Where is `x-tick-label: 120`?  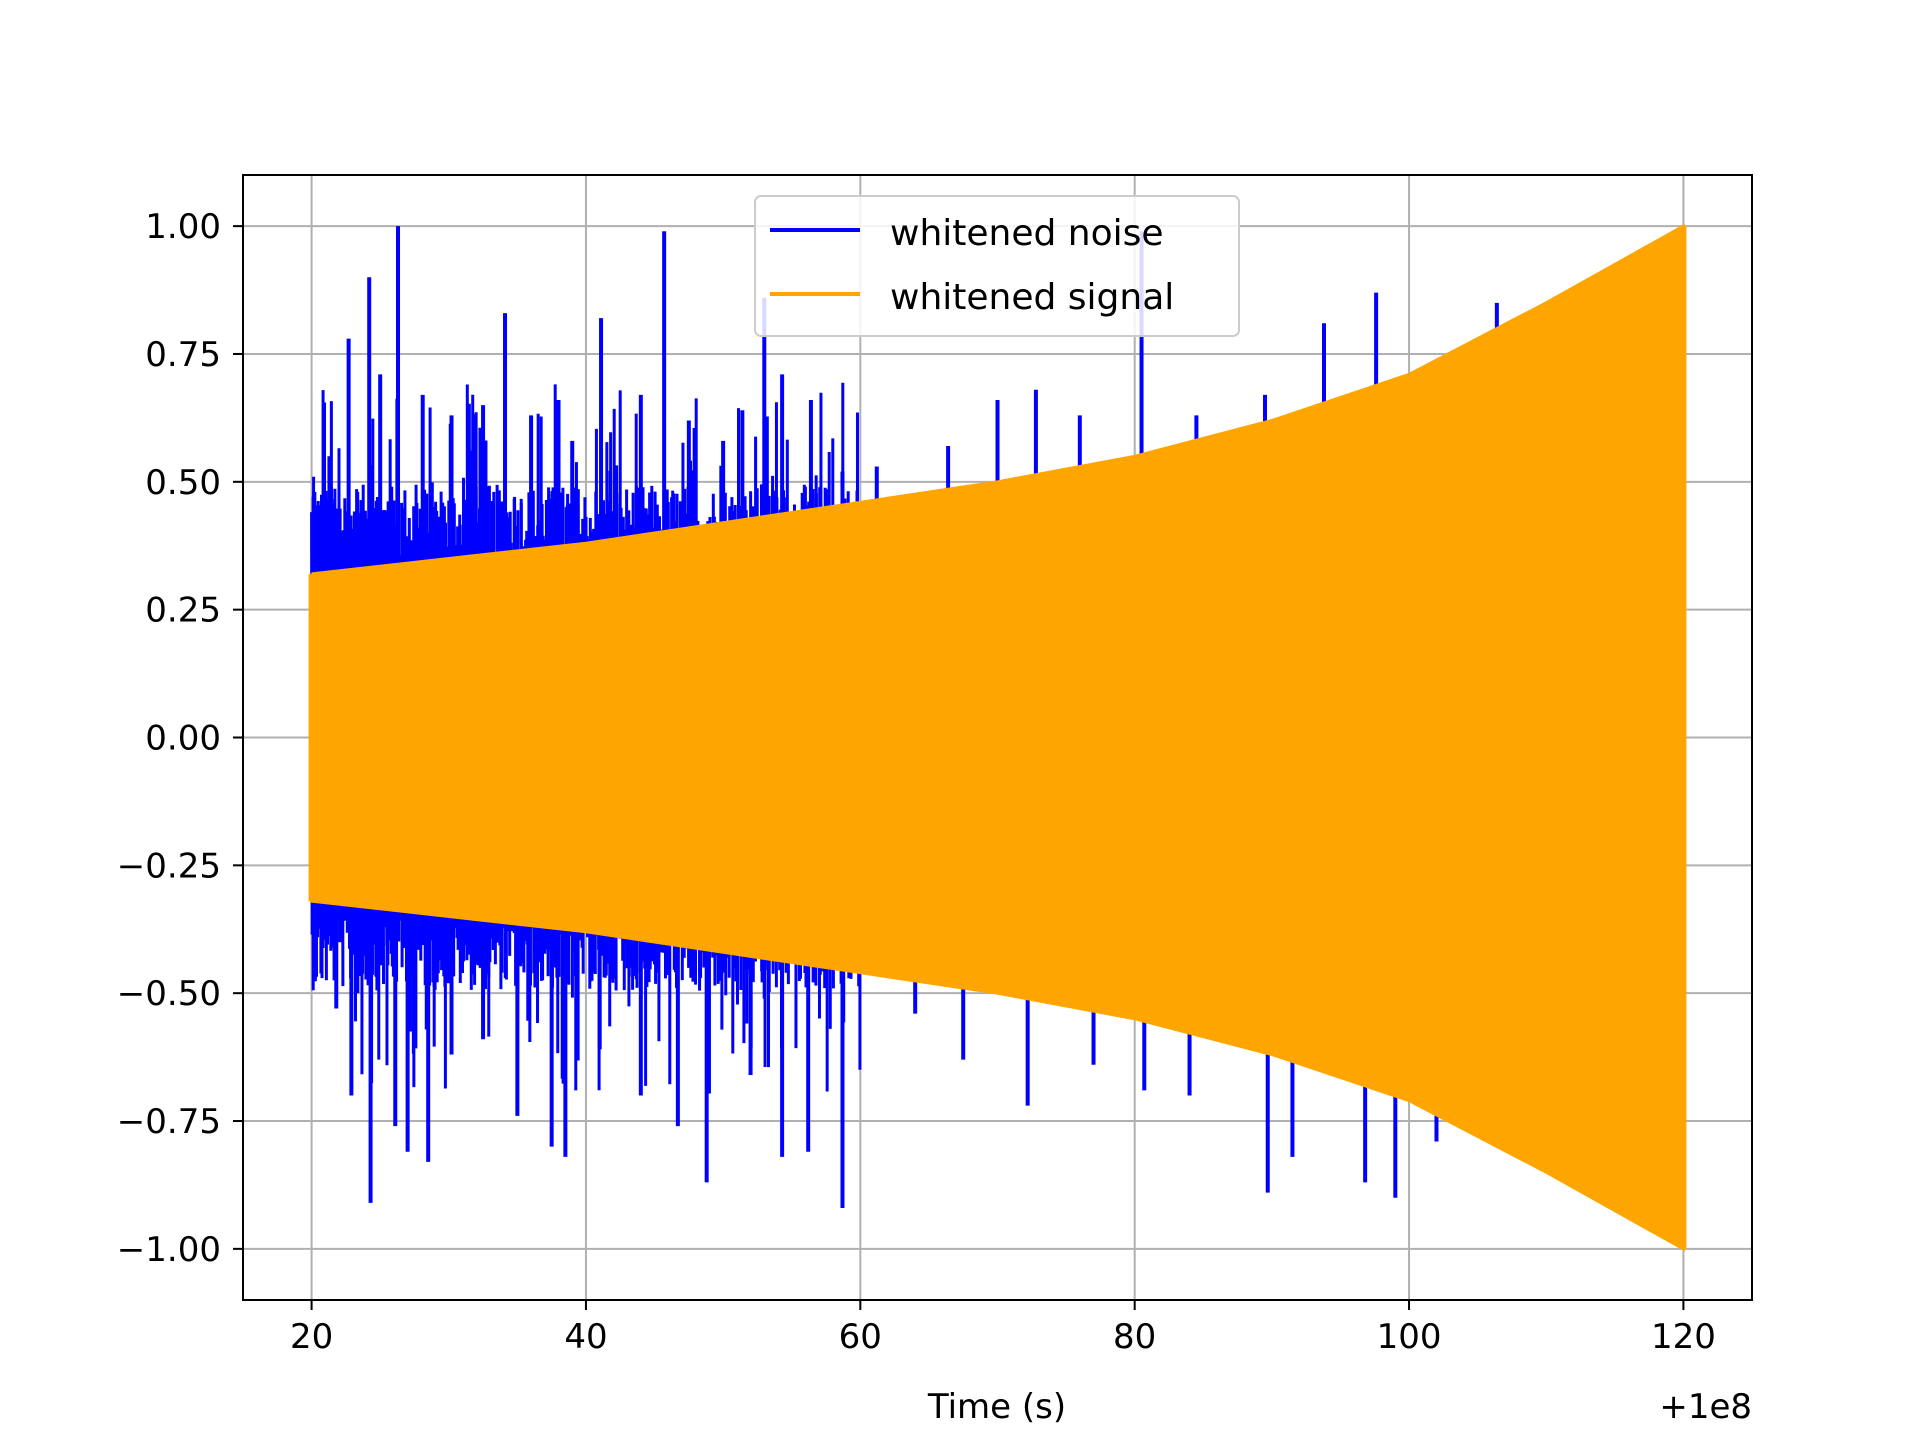 x-tick-label: 120 is located at coordinates (1683, 1337).